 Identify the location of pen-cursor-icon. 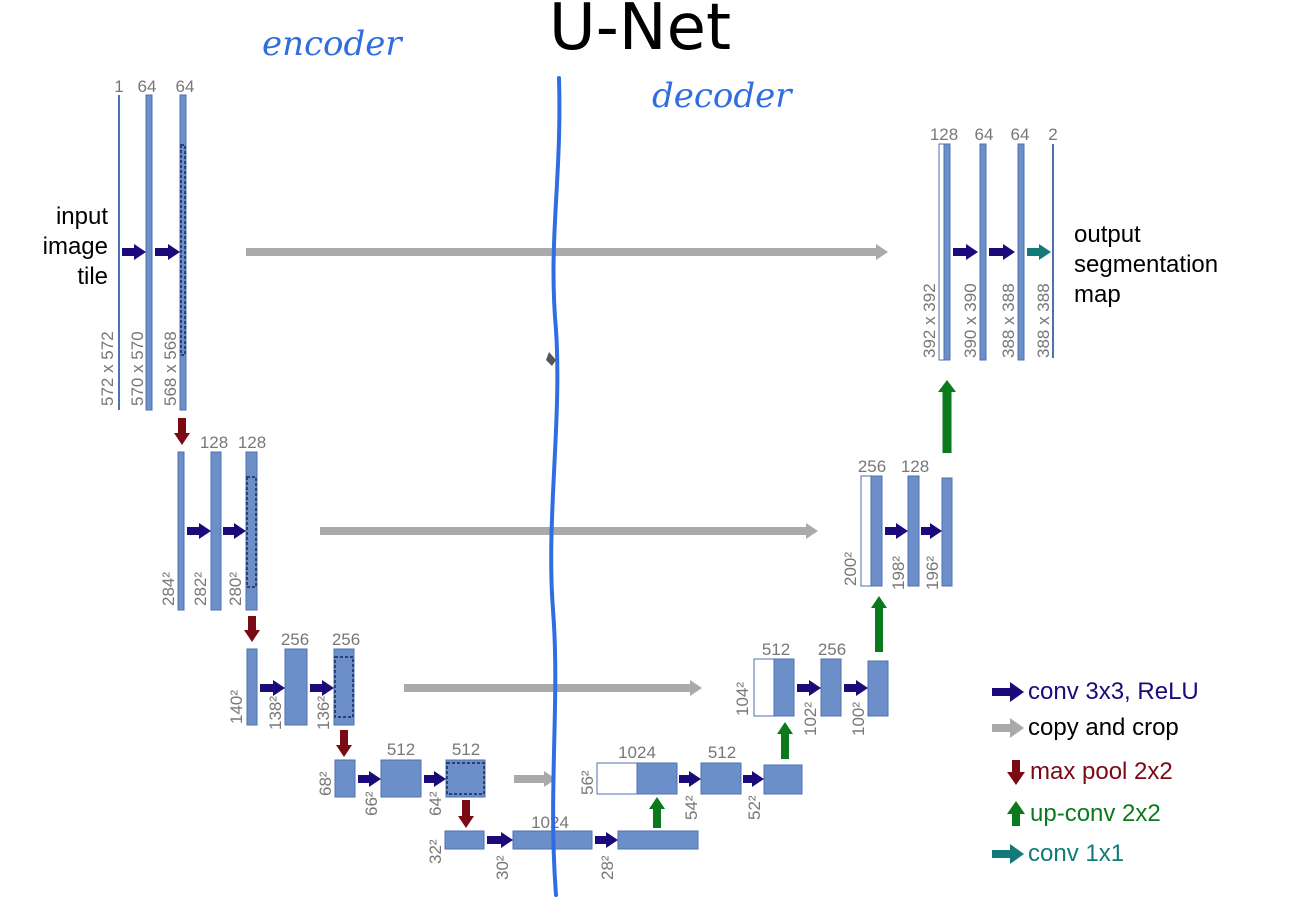
(551, 359).